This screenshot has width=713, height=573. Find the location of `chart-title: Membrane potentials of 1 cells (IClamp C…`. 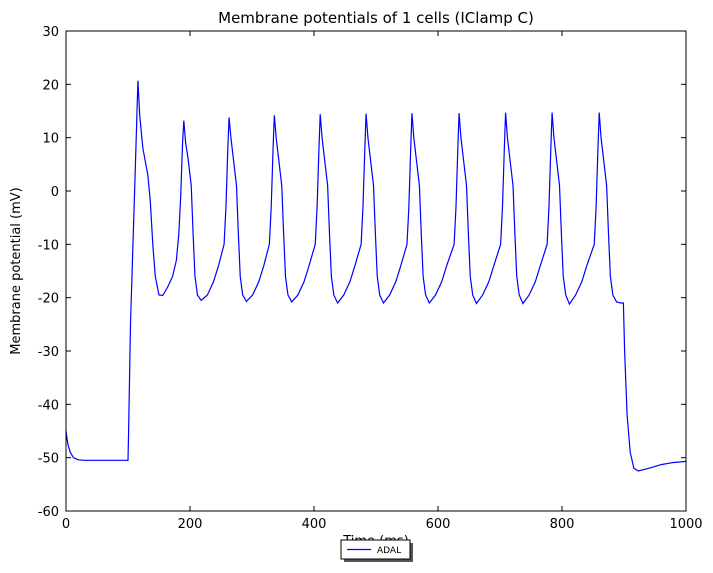

chart-title: Membrane potentials of 1 cells (IClamp C… is located at coordinates (376, 18).